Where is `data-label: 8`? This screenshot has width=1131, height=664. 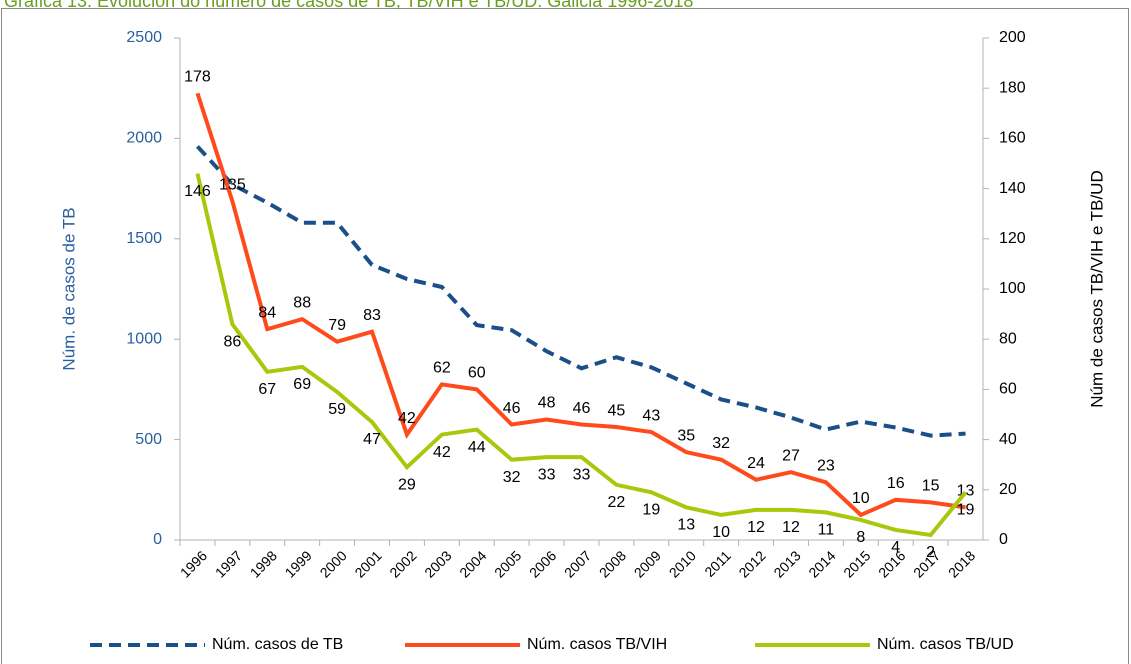 data-label: 8 is located at coordinates (860, 537).